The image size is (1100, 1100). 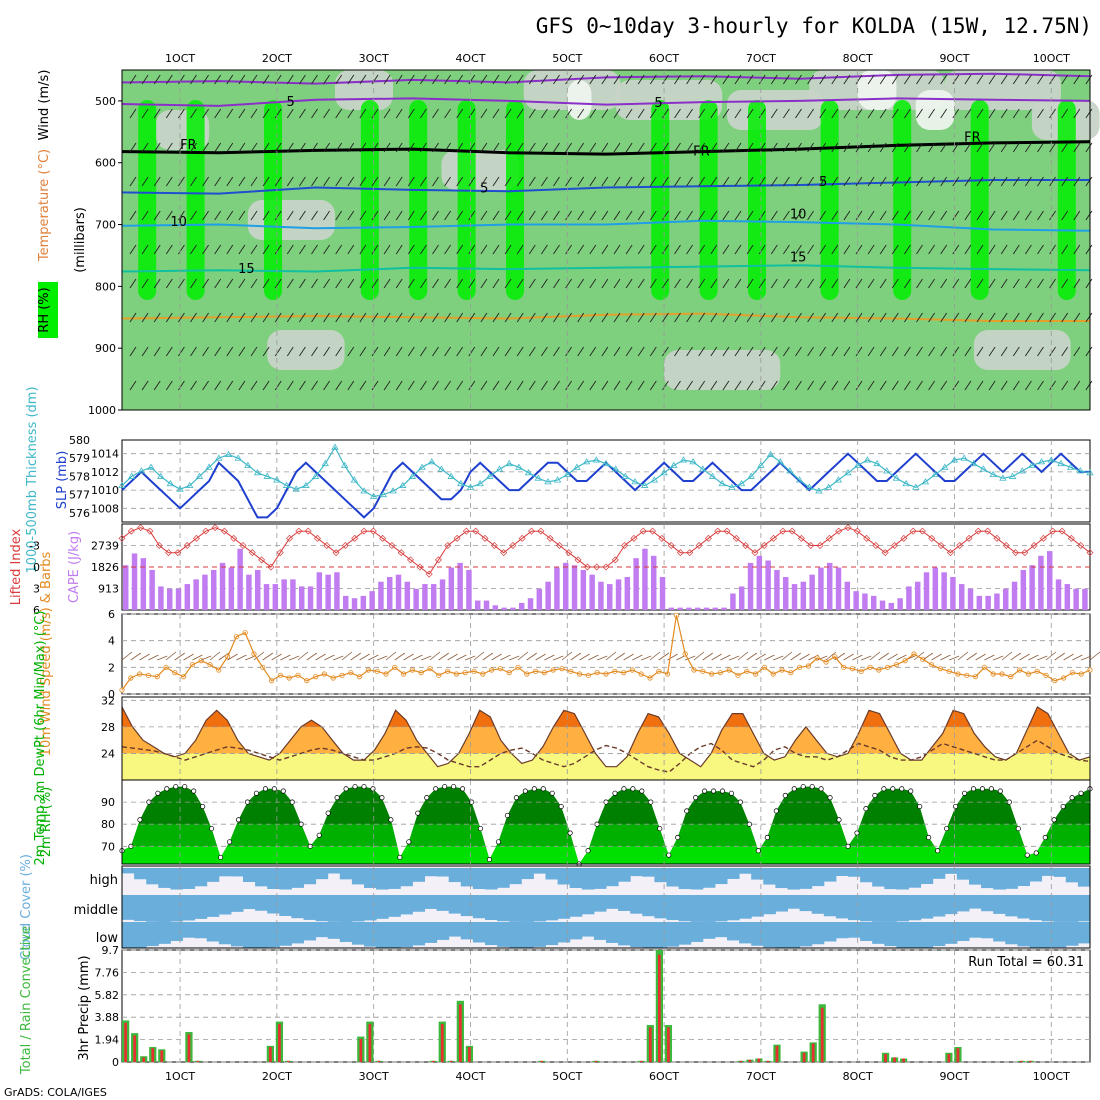 I want to click on rh2m-ylabel-text: 2m RH (%), so click(x=46, y=822).